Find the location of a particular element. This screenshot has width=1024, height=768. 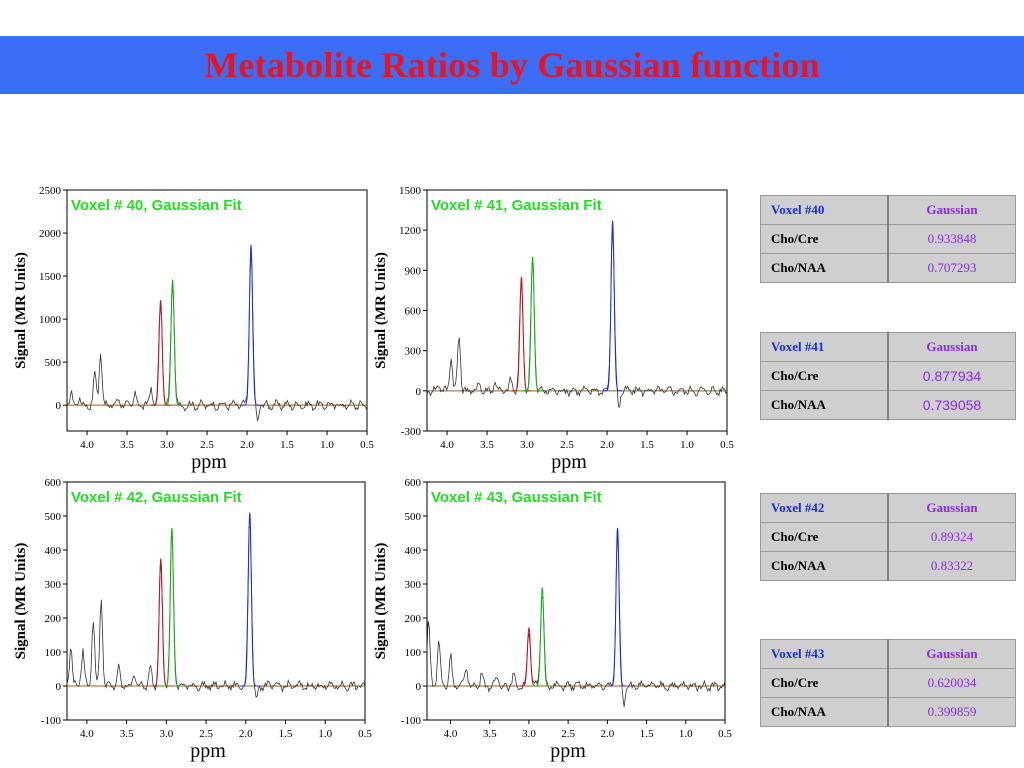

row-value: 0.620034 is located at coordinates (951, 683).